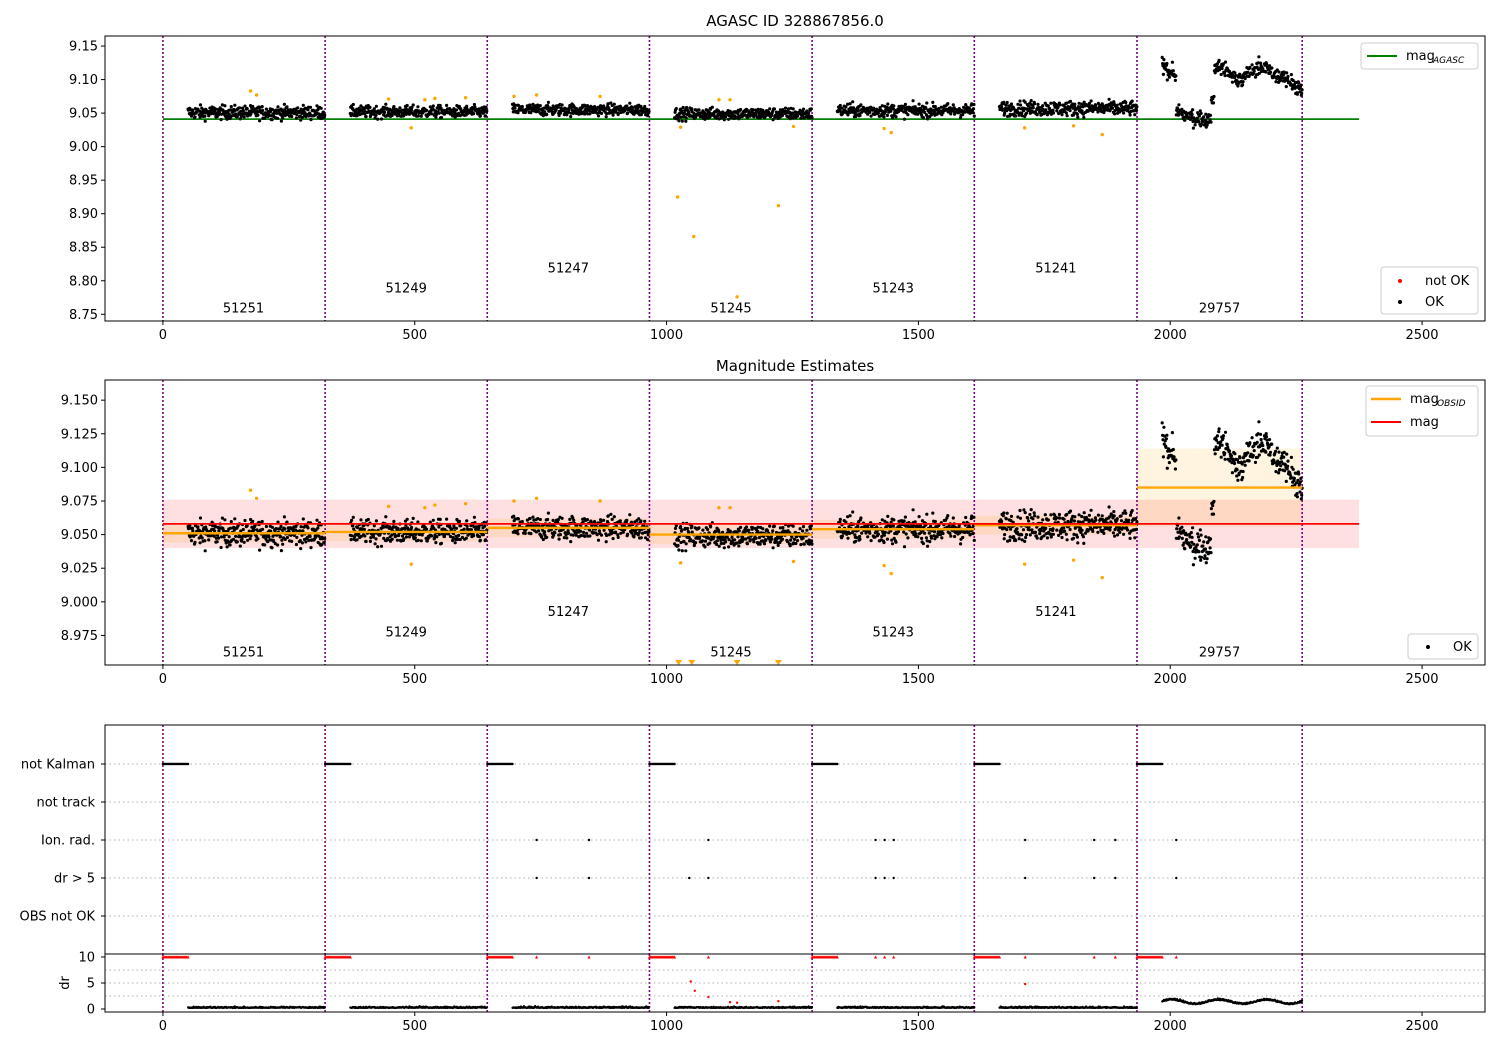 This screenshot has width=1500, height=1050. What do you see at coordinates (58, 765) in the screenshot?
I see `flag-row-label: not Kalman` at bounding box center [58, 765].